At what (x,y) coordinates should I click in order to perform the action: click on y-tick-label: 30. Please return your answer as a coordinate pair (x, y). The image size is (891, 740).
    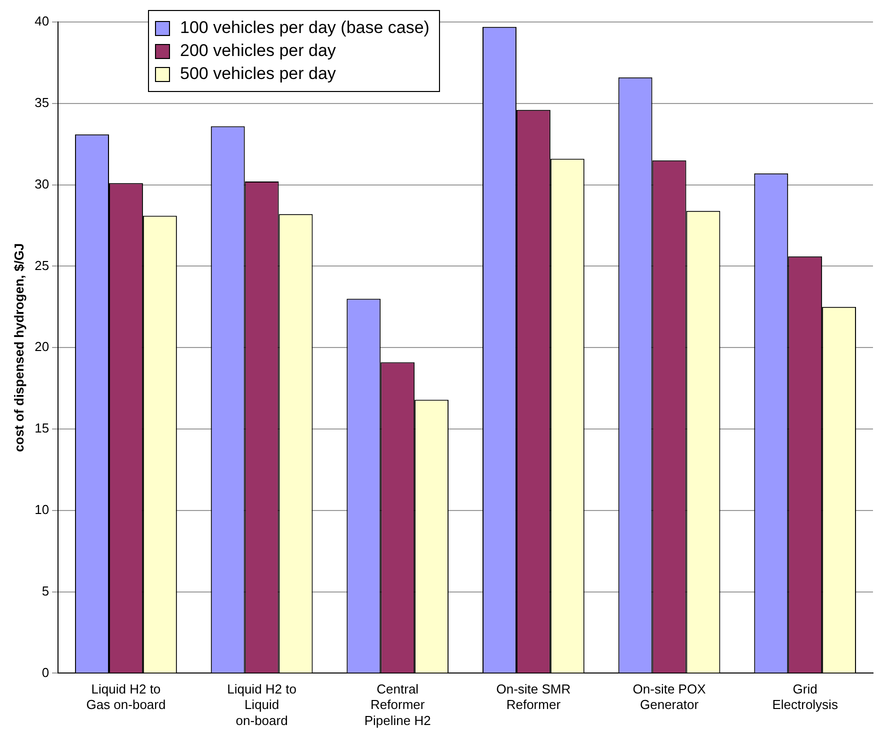
    Looking at the image, I should click on (42, 184).